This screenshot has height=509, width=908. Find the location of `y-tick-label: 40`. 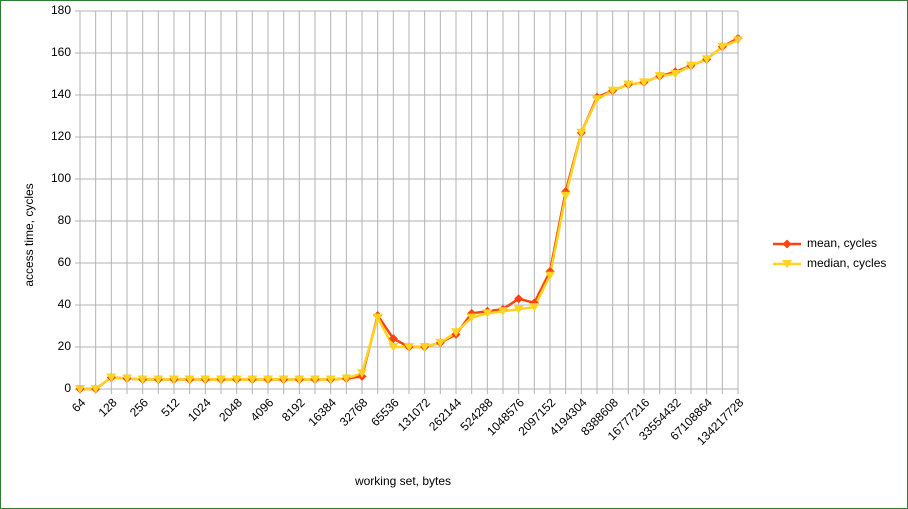

y-tick-label: 40 is located at coordinates (65, 304).